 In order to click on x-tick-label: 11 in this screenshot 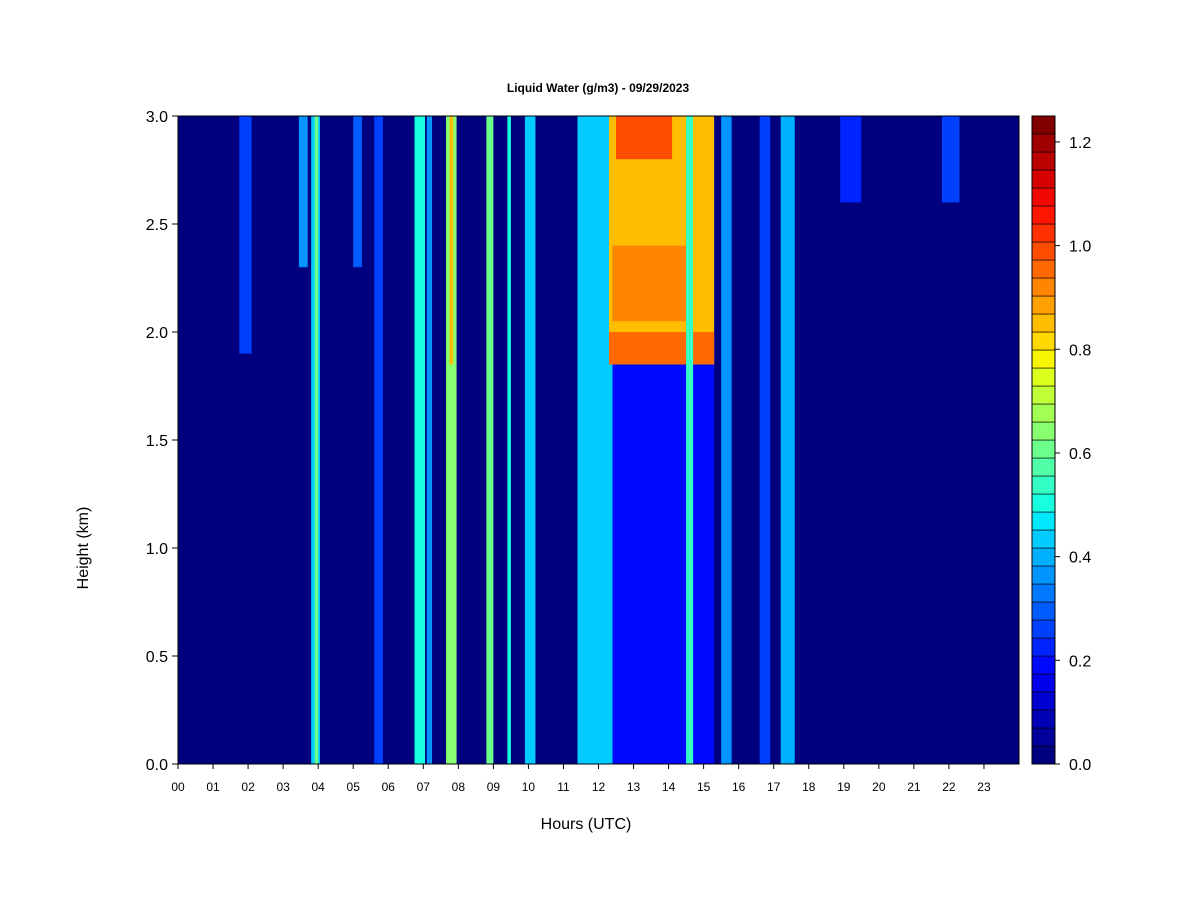, I will do `click(563, 787)`.